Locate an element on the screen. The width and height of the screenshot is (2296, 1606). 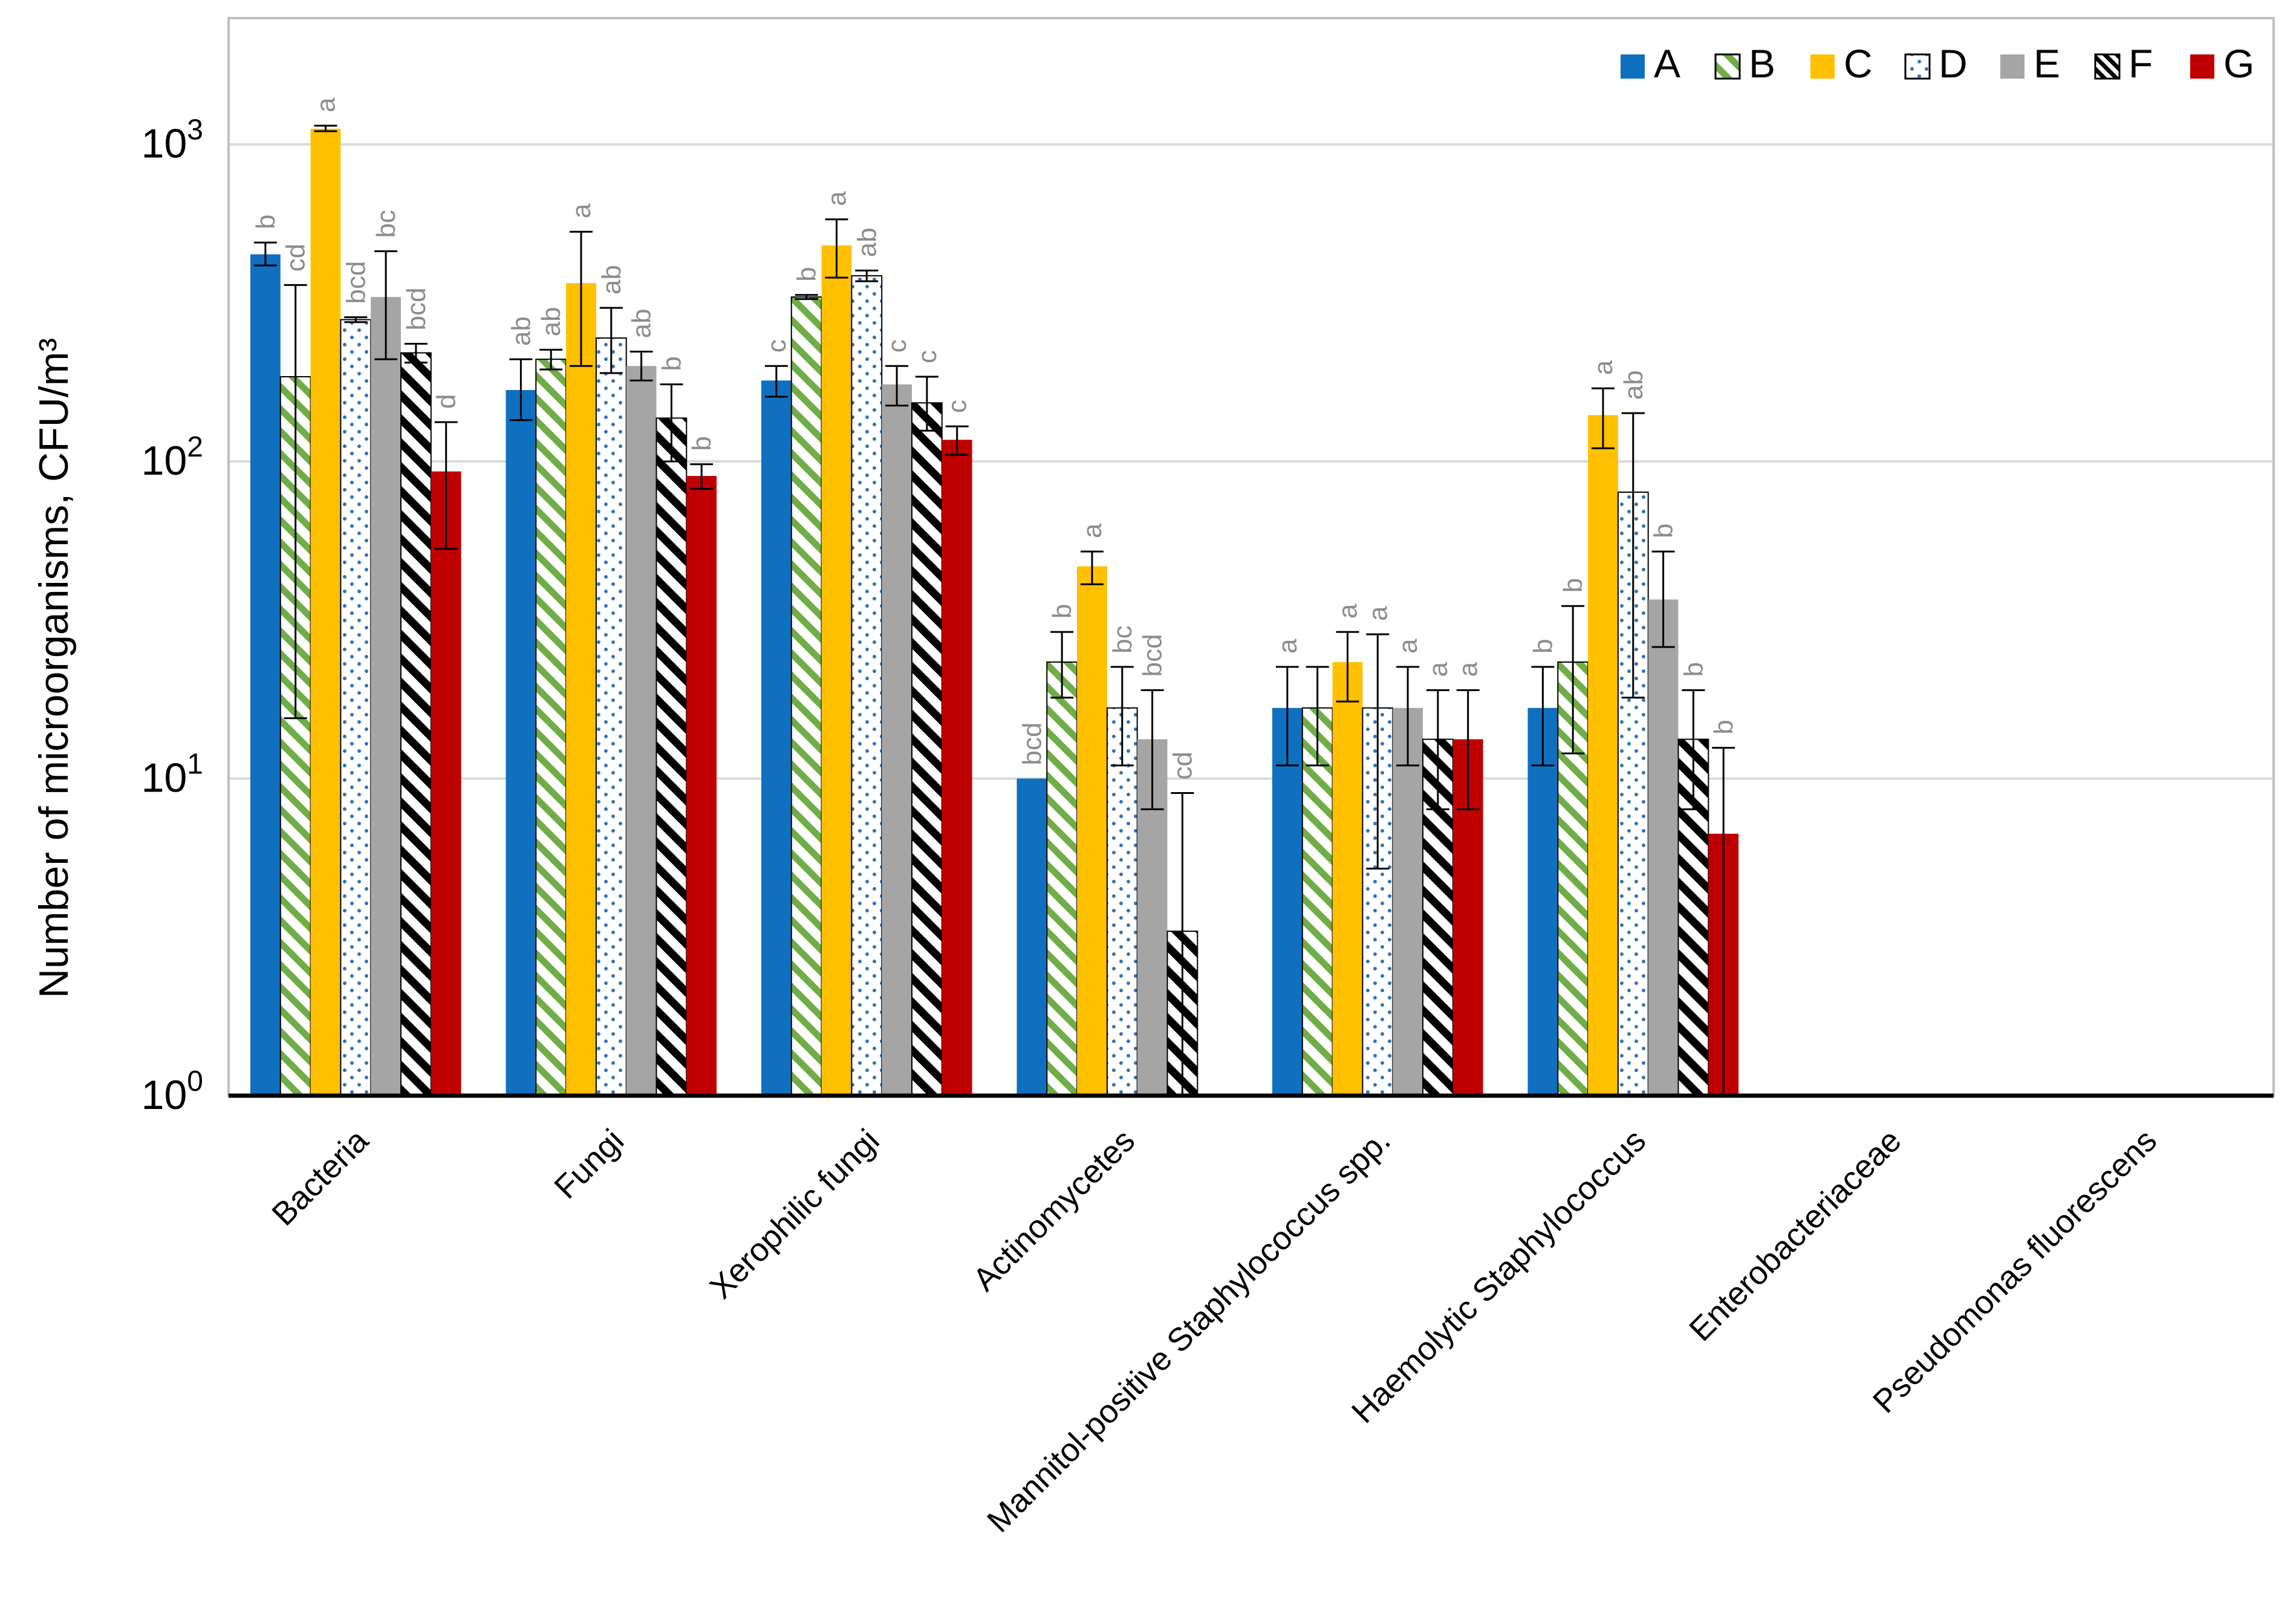
legend-label-E: E is located at coordinates (2047, 63).